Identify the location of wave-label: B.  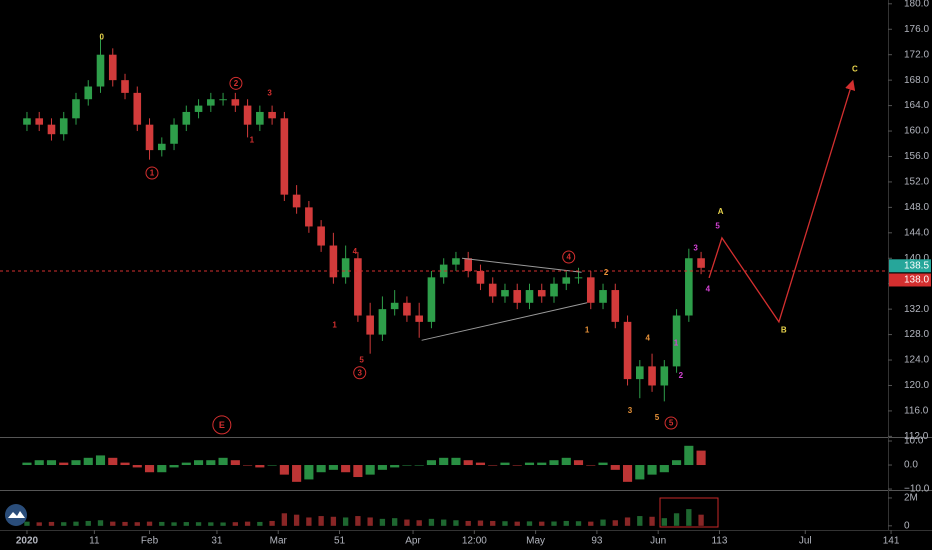
(784, 330).